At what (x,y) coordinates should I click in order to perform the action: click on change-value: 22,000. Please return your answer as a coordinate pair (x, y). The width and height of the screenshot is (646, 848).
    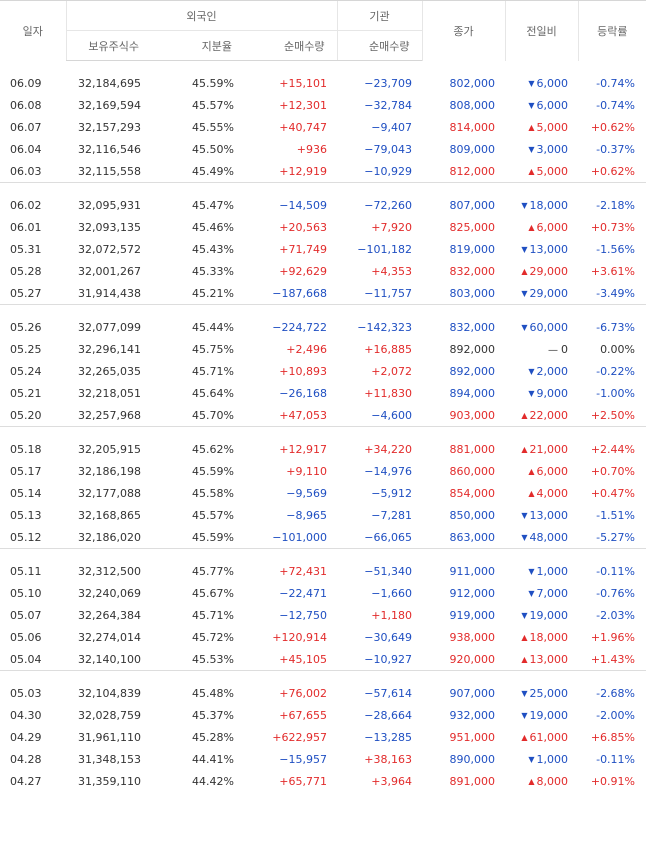
    Looking at the image, I should click on (549, 415).